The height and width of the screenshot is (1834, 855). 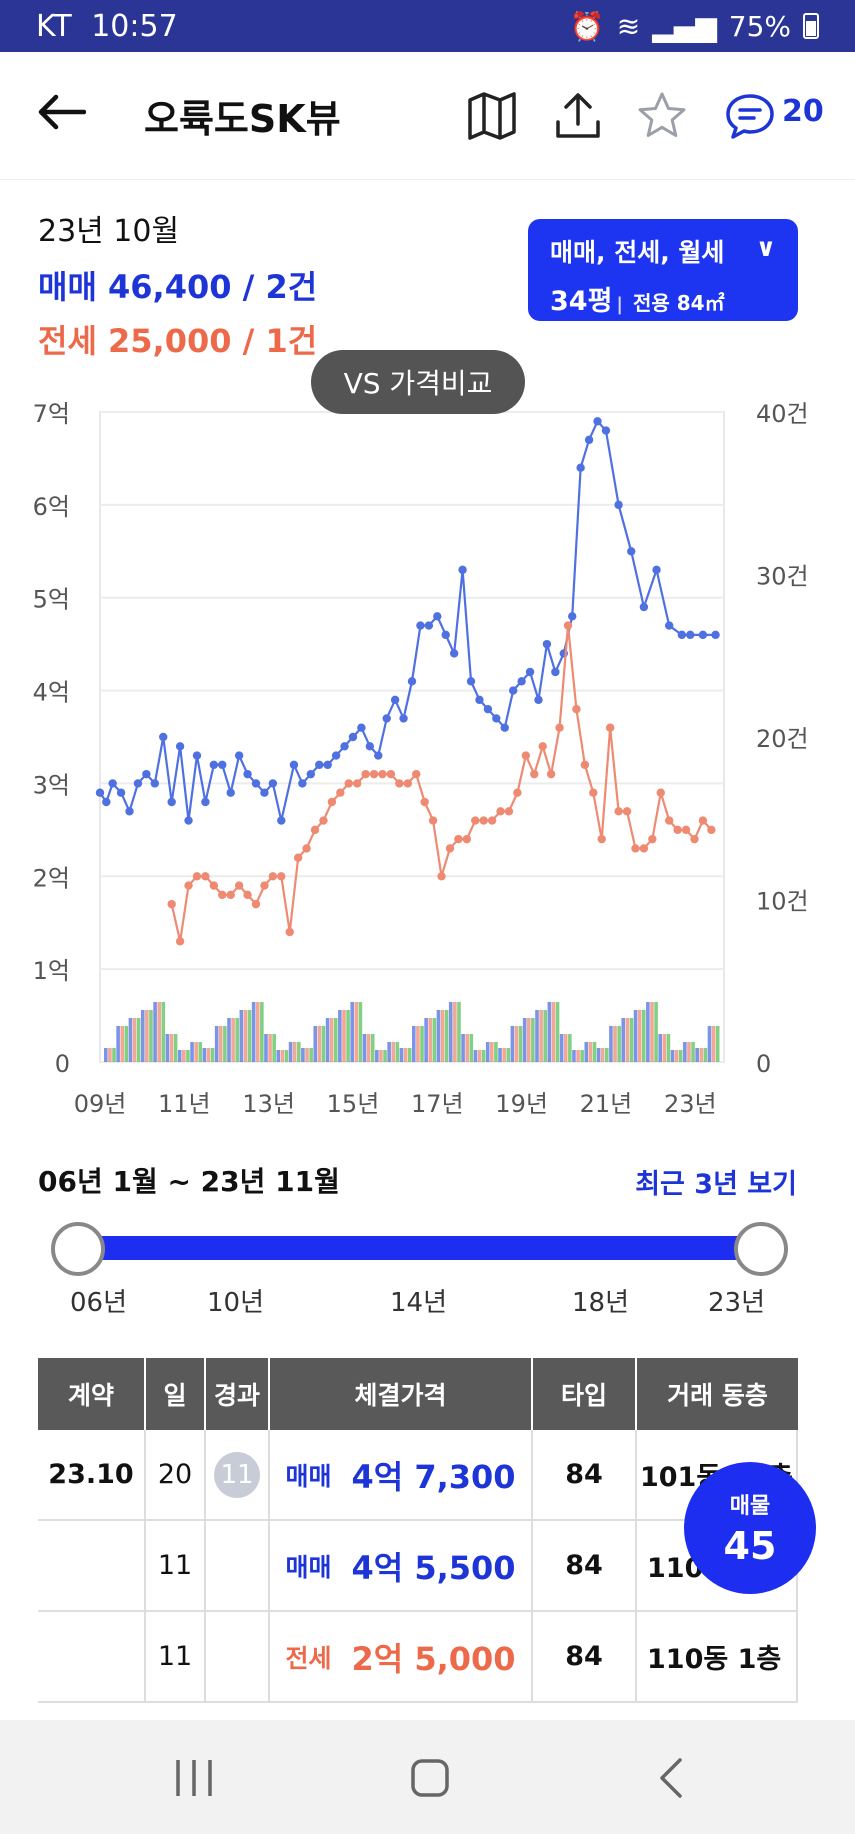 What do you see at coordinates (107, 26) in the screenshot?
I see `status-left: KT 10:57` at bounding box center [107, 26].